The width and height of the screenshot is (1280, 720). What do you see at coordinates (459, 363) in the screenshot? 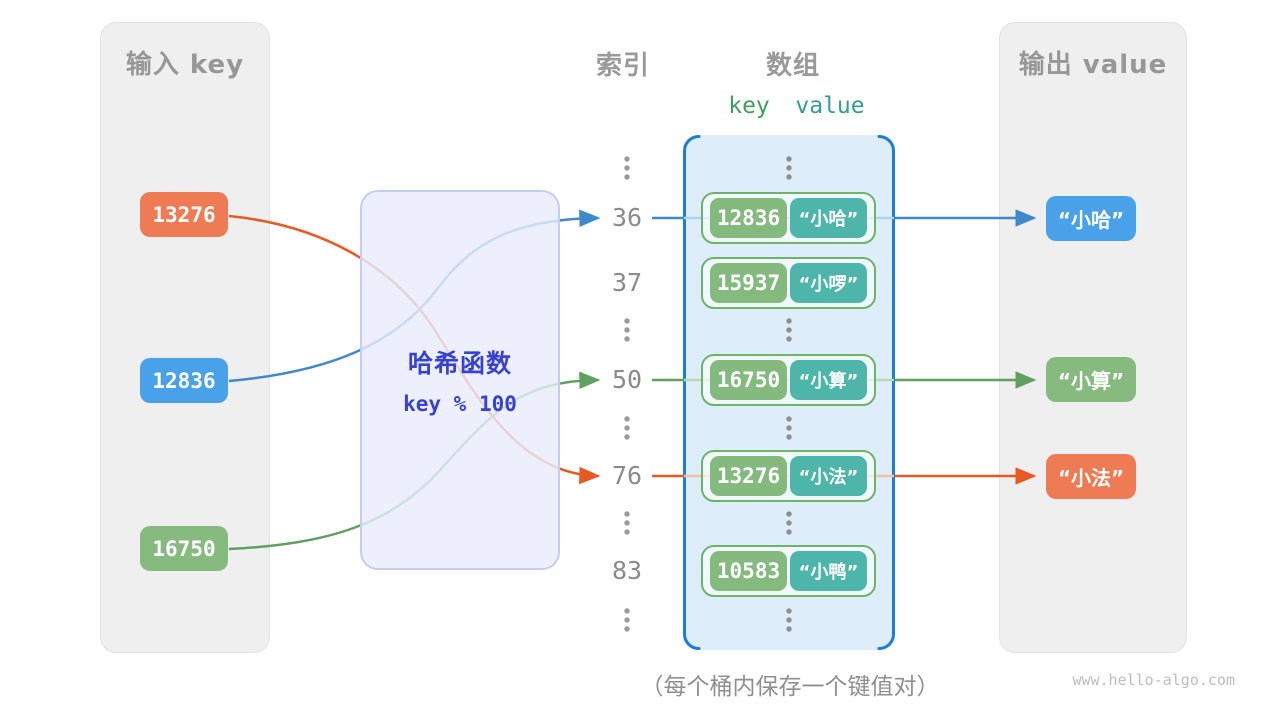
I see `hash-function-title: 哈希函数` at bounding box center [459, 363].